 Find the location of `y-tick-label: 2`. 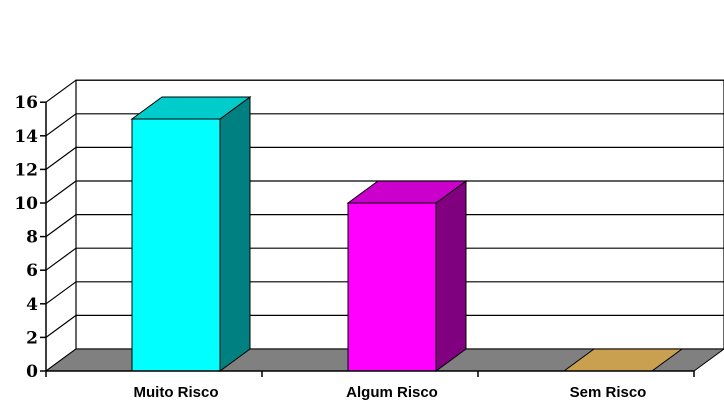

y-tick-label: 2 is located at coordinates (32, 338).